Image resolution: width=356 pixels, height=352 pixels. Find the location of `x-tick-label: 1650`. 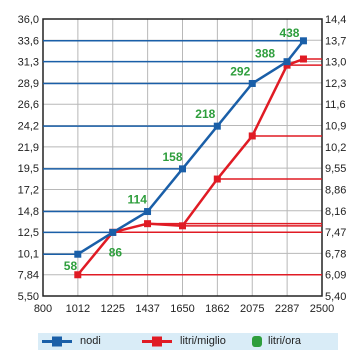

x-tick-label: 1650 is located at coordinates (182, 309).